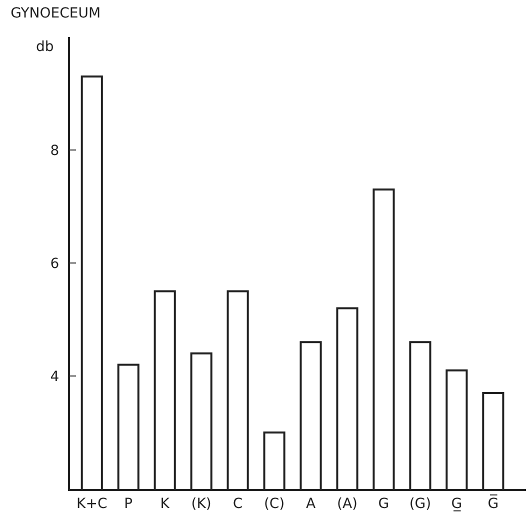 The height and width of the screenshot is (519, 530). I want to click on x-tick-label: K, so click(165, 504).